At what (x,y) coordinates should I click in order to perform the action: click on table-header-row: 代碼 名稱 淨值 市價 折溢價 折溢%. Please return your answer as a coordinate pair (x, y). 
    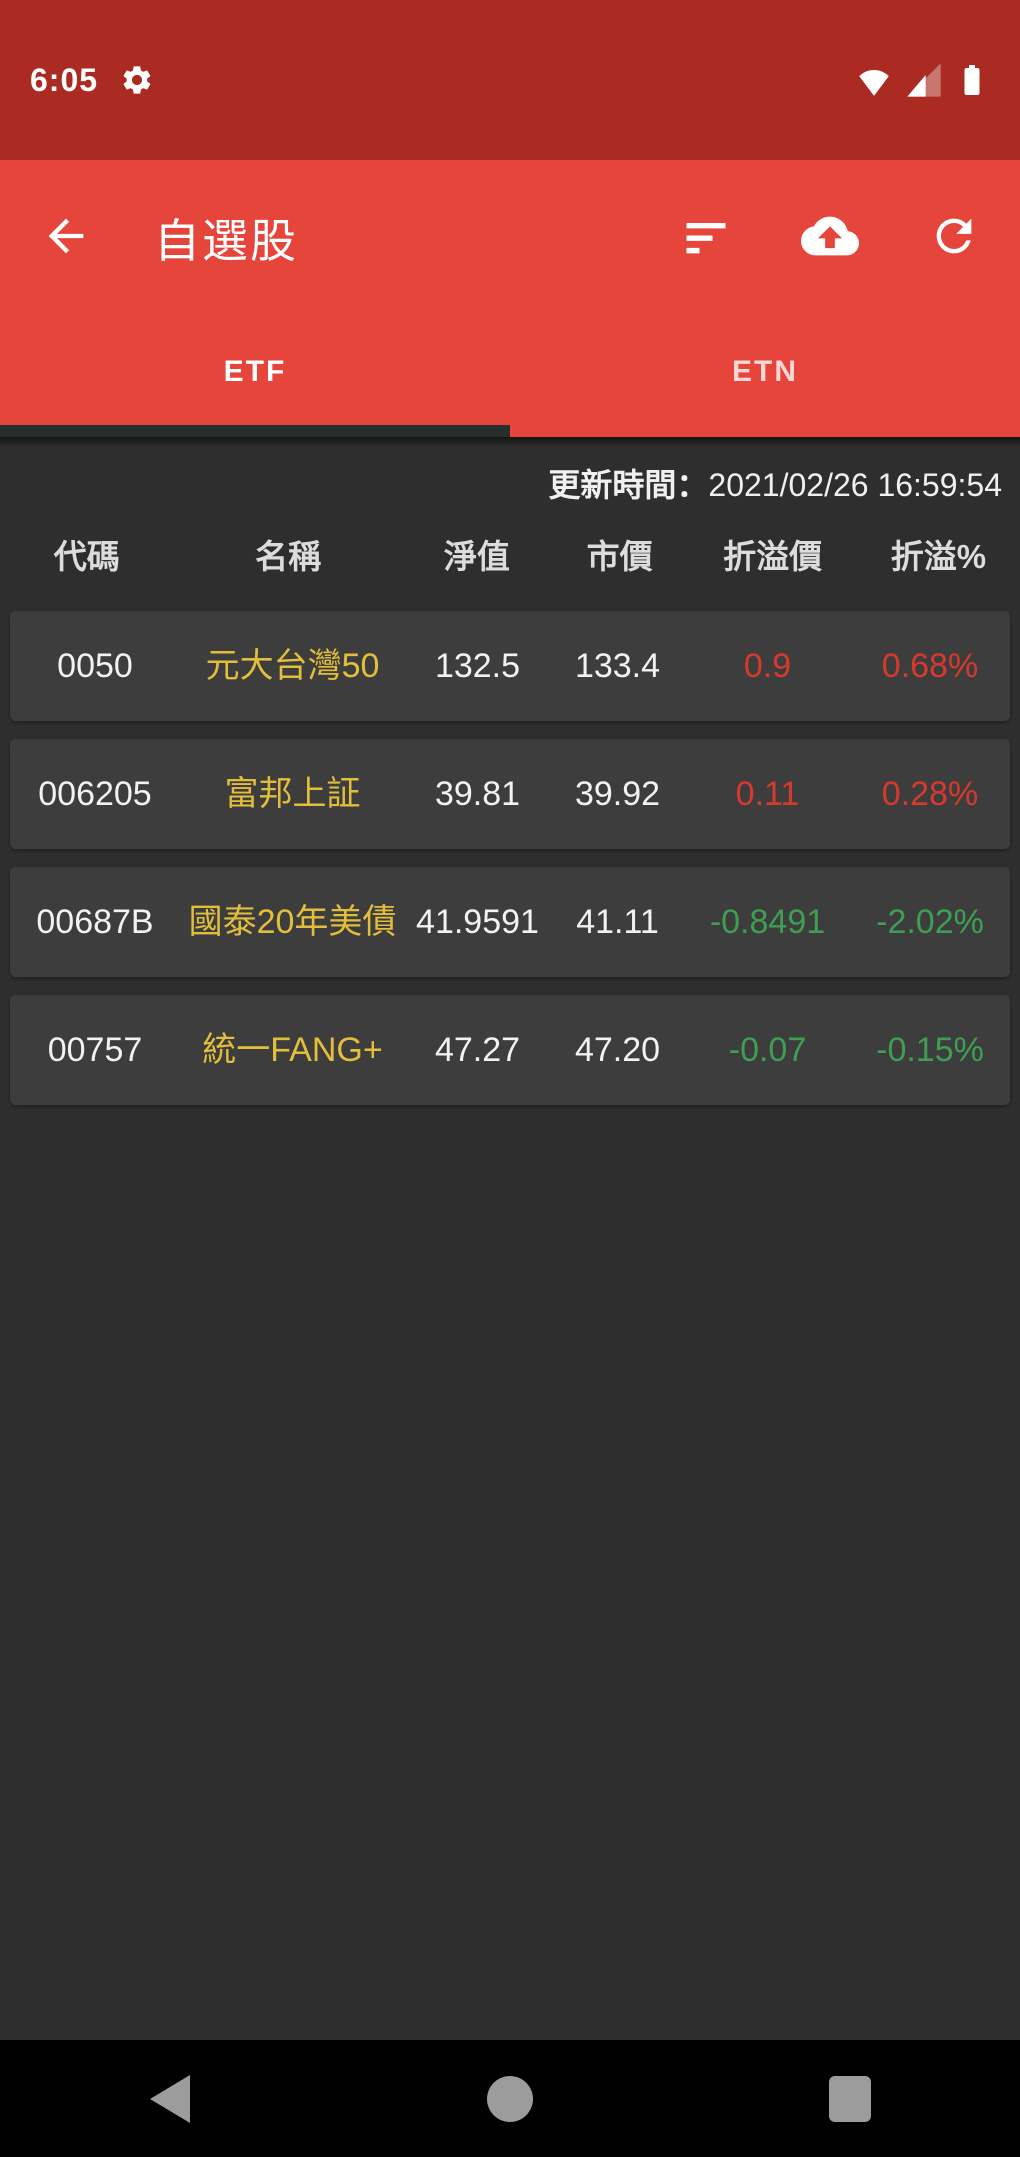
    Looking at the image, I should click on (510, 554).